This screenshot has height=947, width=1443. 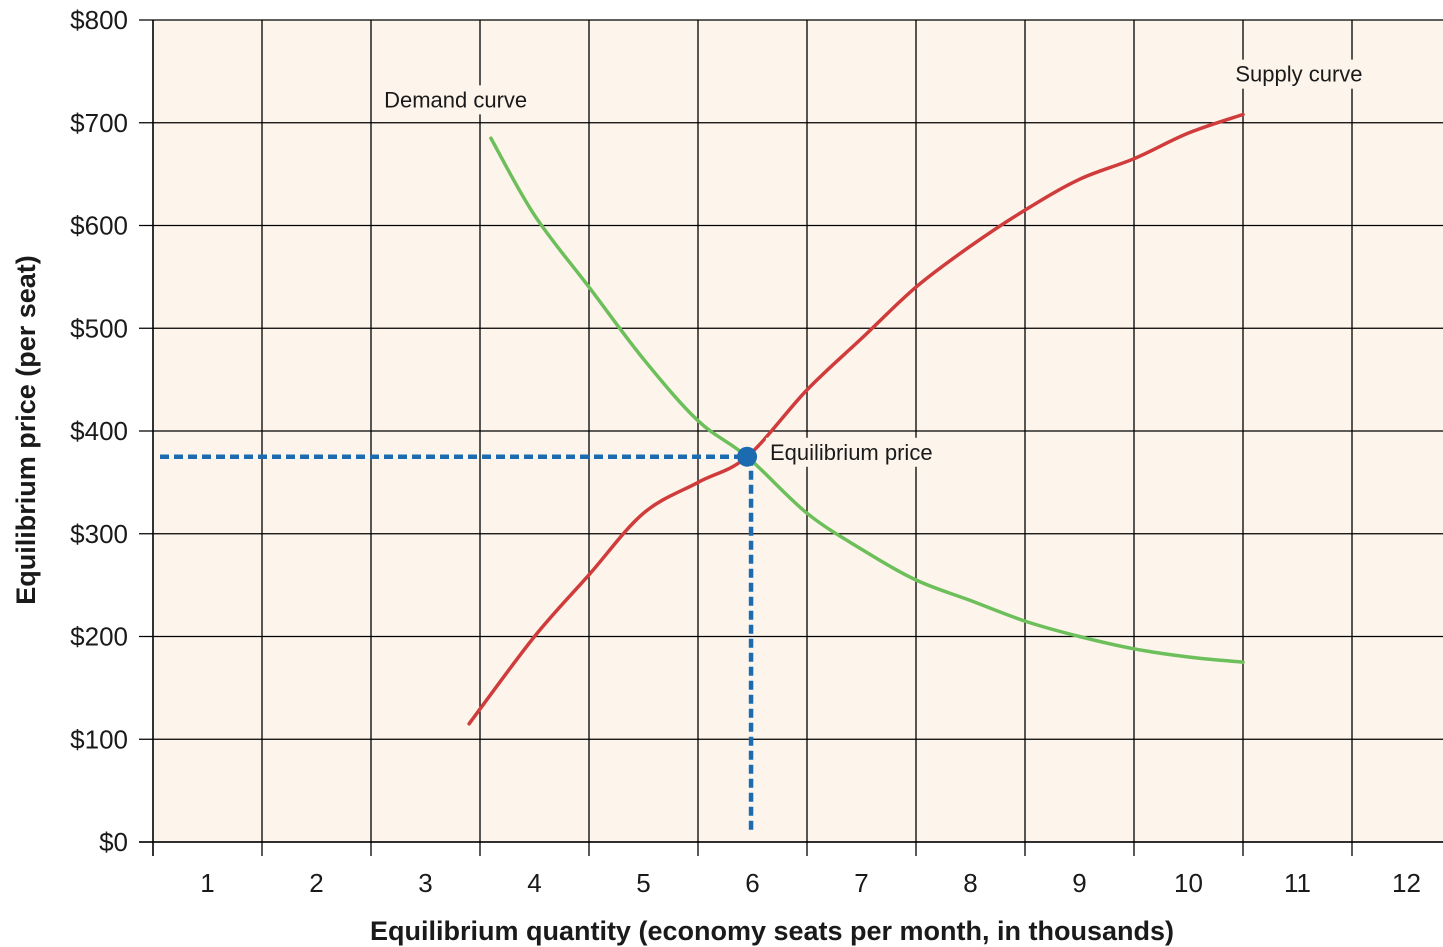 I want to click on y-tick-label: $400, so click(x=99, y=431).